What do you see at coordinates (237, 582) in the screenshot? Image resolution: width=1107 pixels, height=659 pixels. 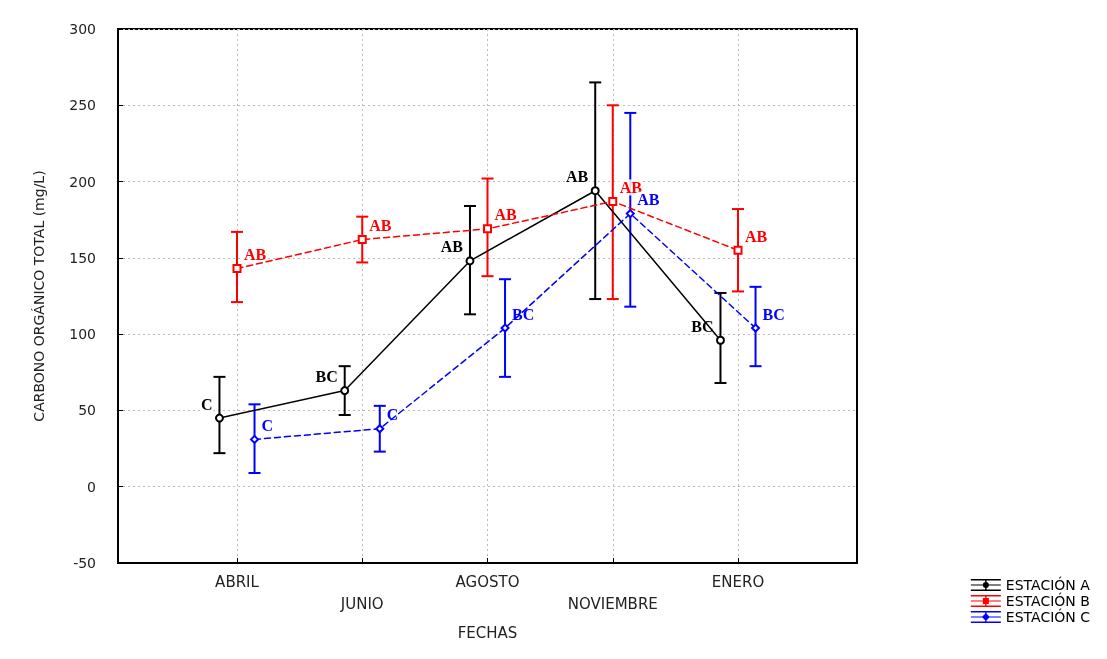 I see `x-tick-label: ABRIL` at bounding box center [237, 582].